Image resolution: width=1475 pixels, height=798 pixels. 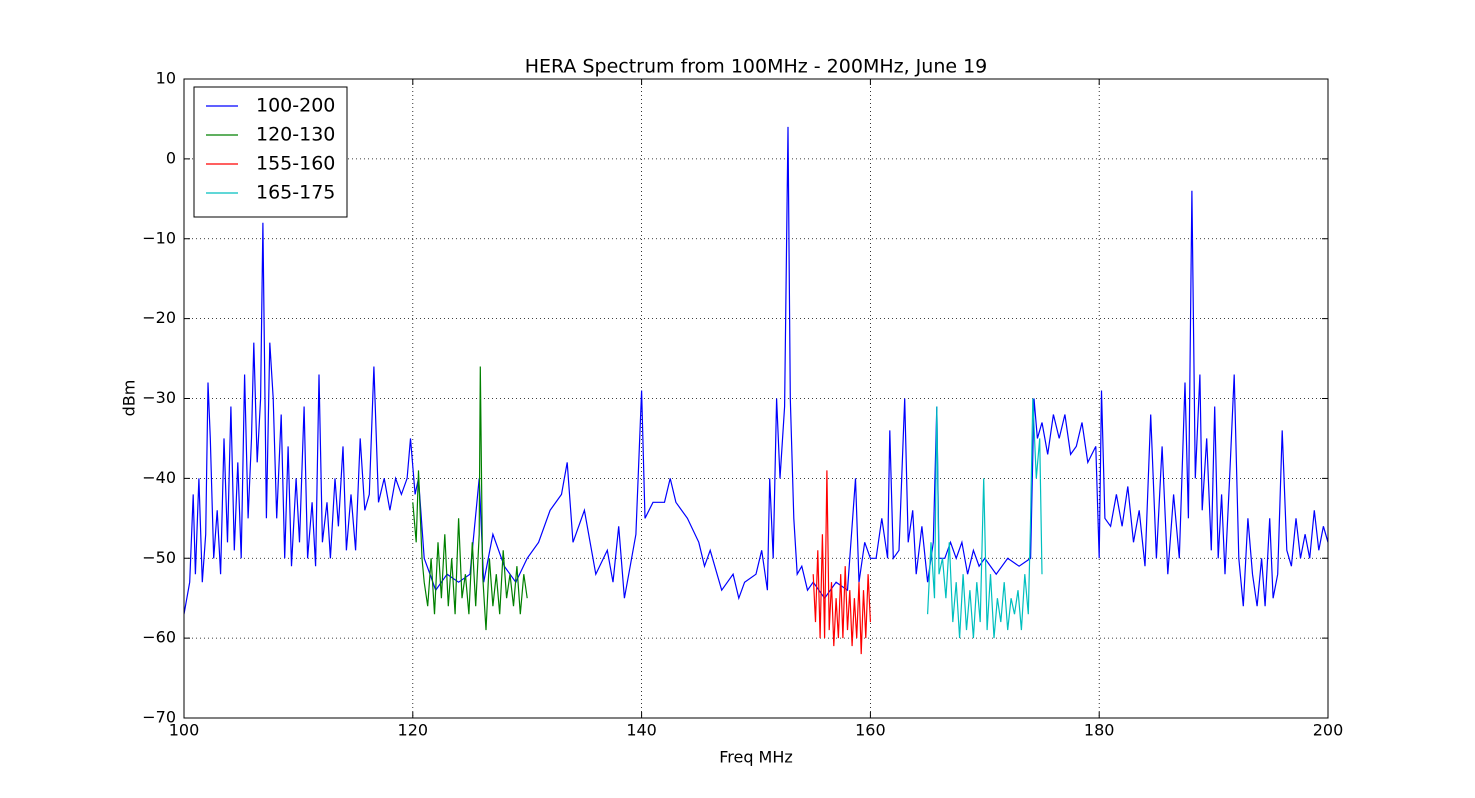 What do you see at coordinates (641, 730) in the screenshot?
I see `x-tick-label: 140` at bounding box center [641, 730].